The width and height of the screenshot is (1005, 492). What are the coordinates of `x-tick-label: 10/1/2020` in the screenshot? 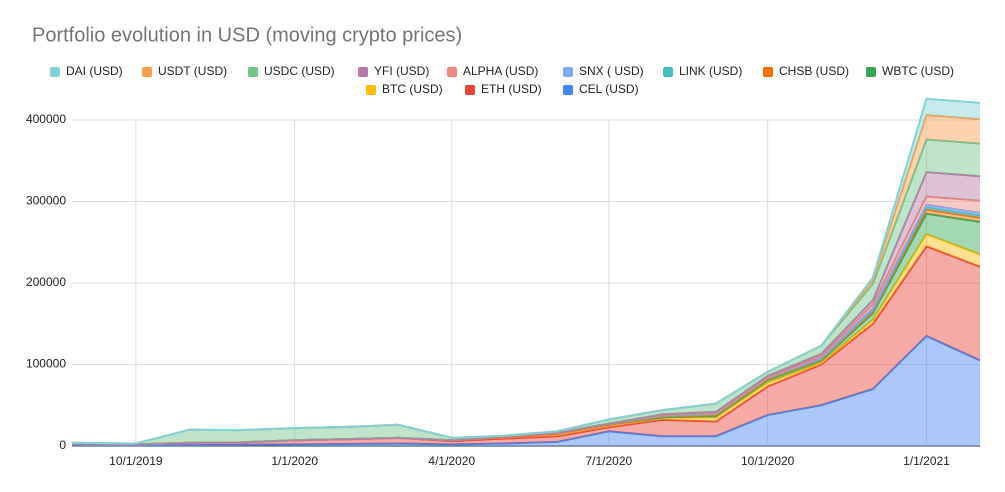 It's located at (768, 461).